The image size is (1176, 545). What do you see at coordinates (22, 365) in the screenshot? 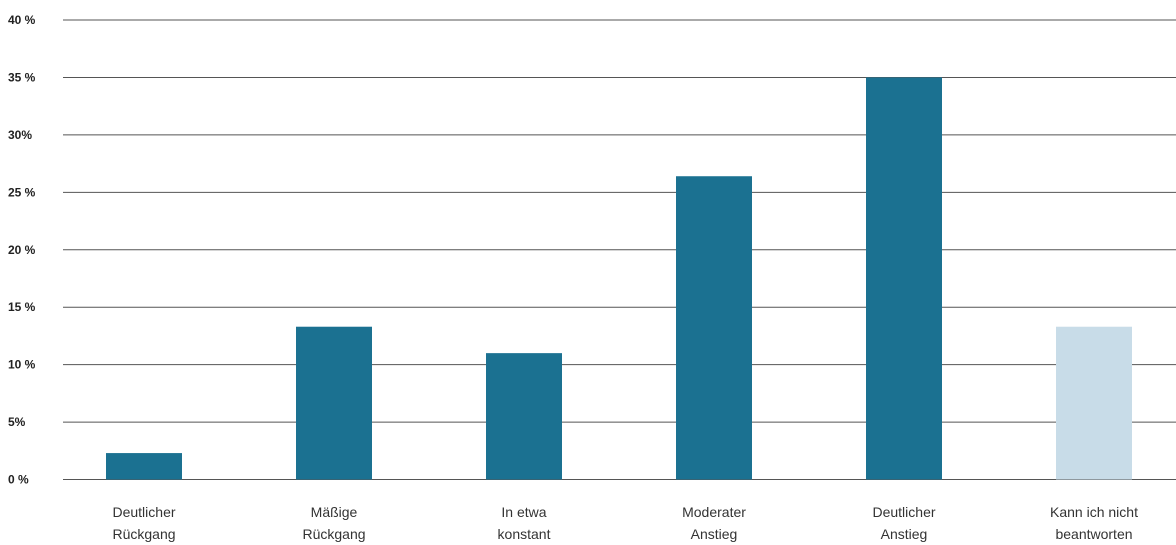
I see `y-tick-label: 10 %` at bounding box center [22, 365].